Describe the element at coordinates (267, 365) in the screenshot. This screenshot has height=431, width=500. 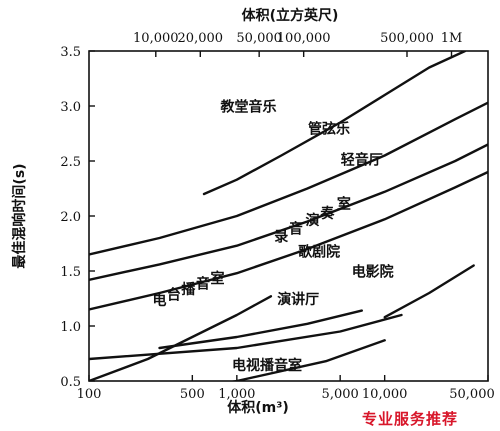
I see `curve-label-12: 电视播音室` at that location.